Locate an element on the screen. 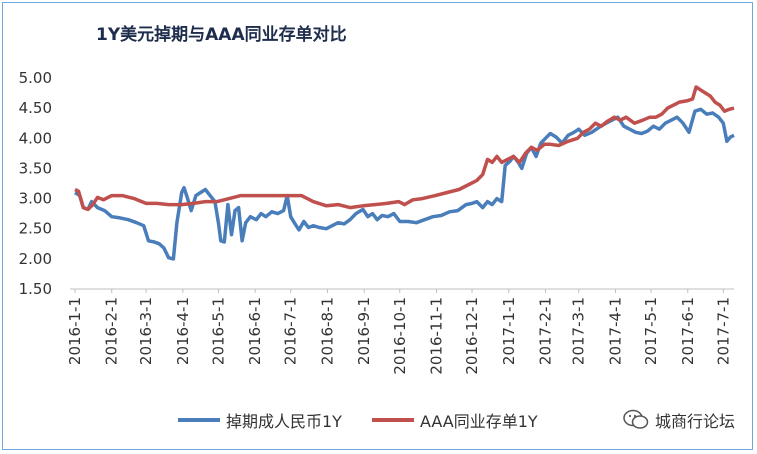 This screenshot has width=757, height=454. wechat-icon is located at coordinates (636, 419).